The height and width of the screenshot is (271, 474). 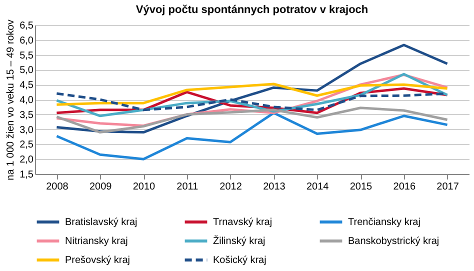 I want to click on legend-label: Trnavský kraj, so click(x=242, y=222).